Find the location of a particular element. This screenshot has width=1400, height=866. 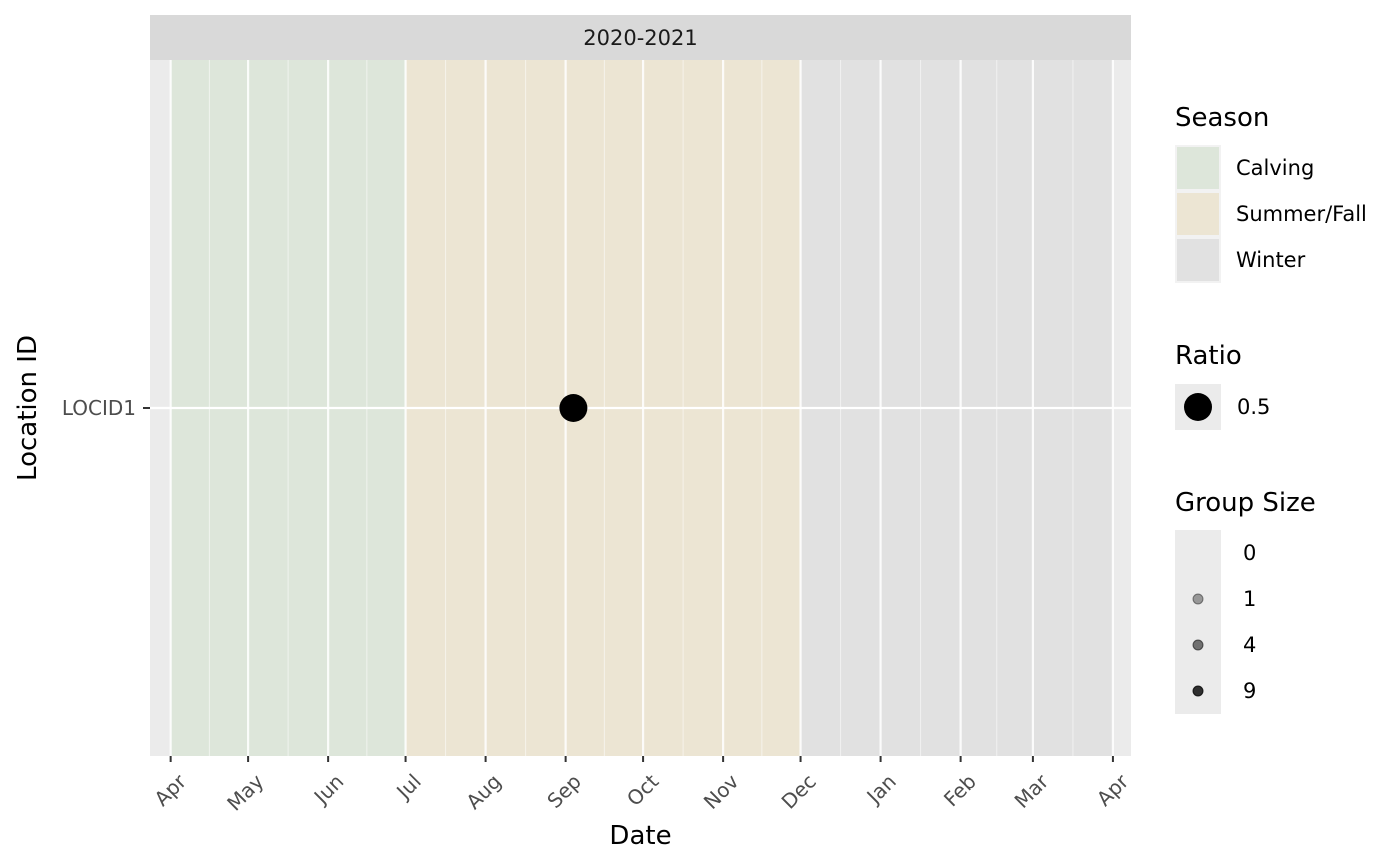

legend-season-swatch-calving is located at coordinates (1198, 168).